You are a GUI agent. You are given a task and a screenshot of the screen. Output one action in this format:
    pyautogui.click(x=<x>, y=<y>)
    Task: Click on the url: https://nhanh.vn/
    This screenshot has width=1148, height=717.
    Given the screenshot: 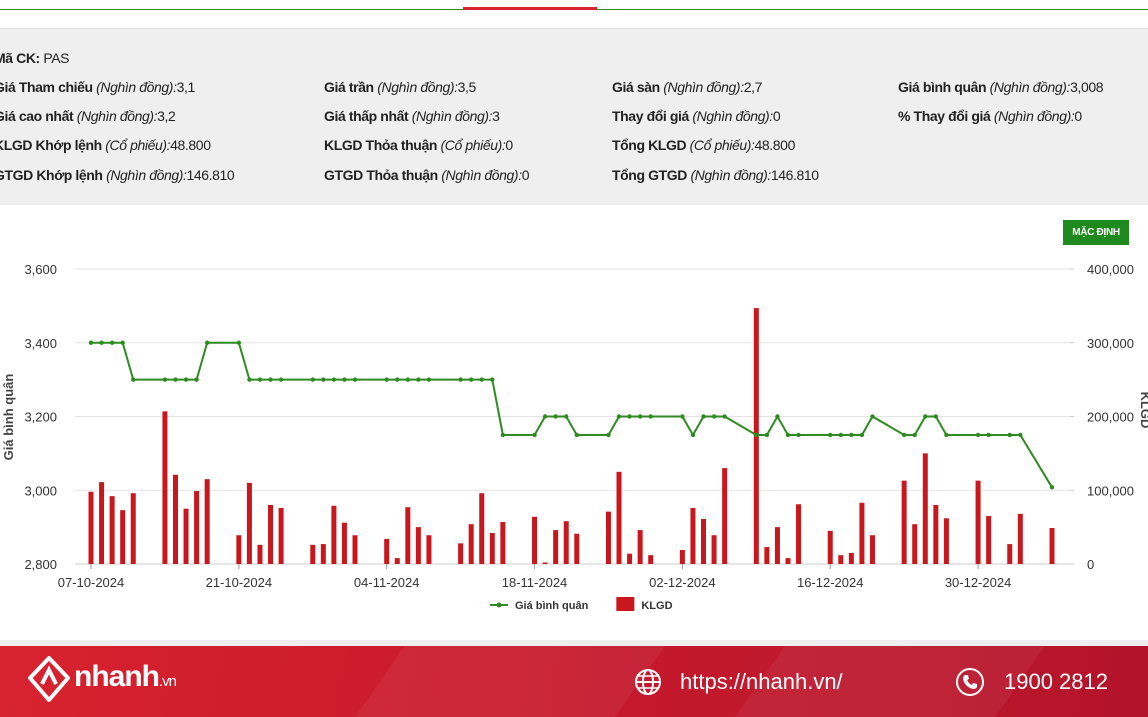 What is the action you would take?
    pyautogui.click(x=761, y=681)
    